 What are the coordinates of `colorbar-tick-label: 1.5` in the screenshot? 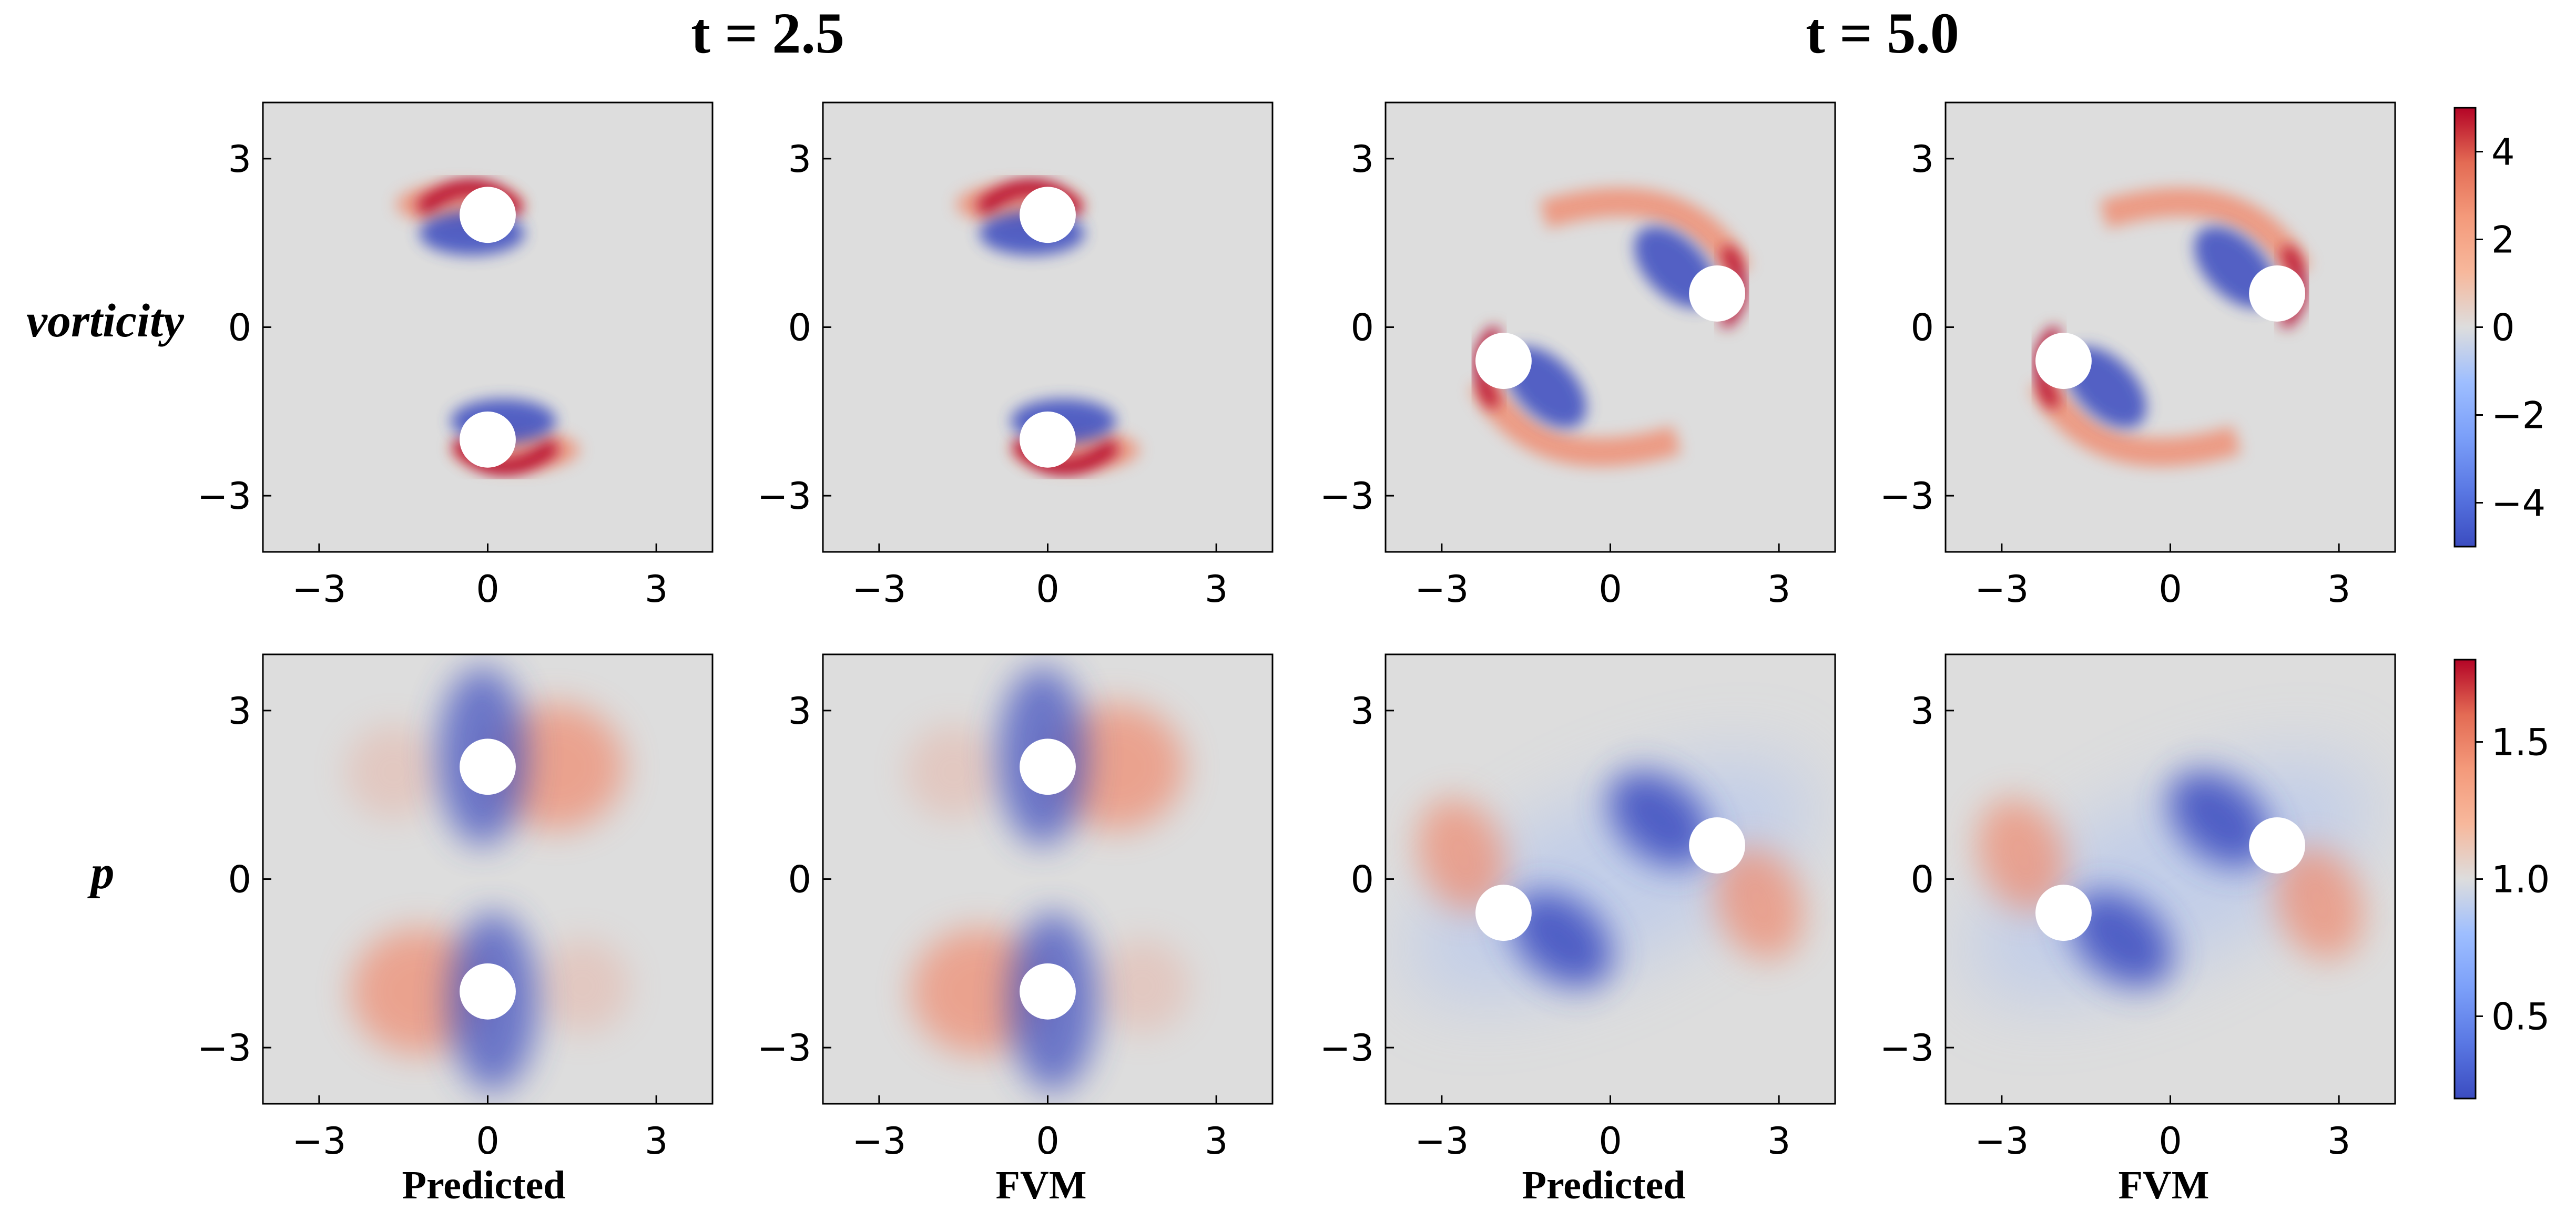 It's located at (2520, 742).